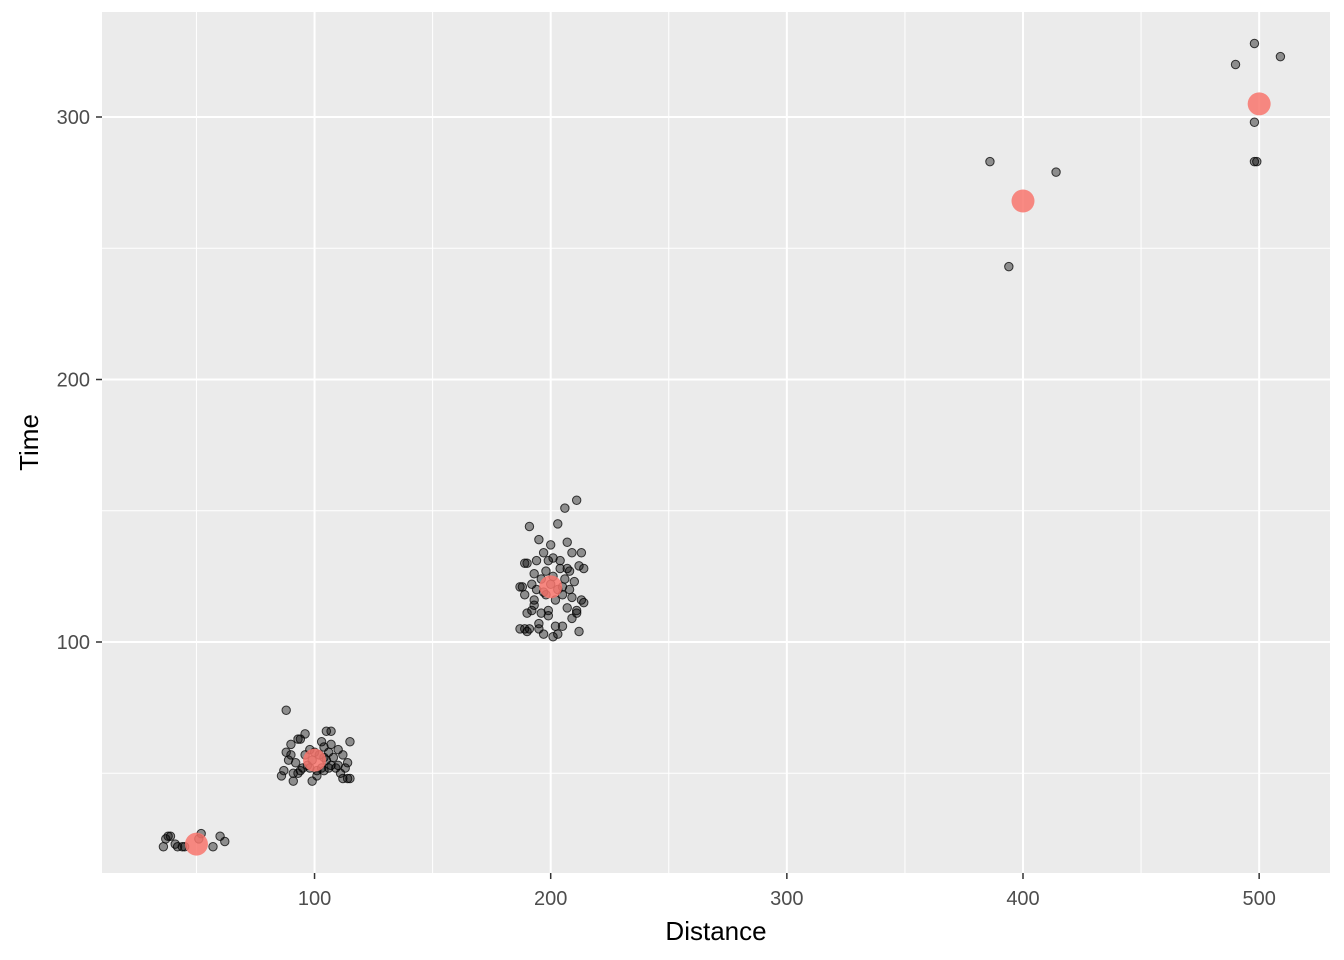  What do you see at coordinates (73, 381) in the screenshot?
I see `y-tick-label: 200` at bounding box center [73, 381].